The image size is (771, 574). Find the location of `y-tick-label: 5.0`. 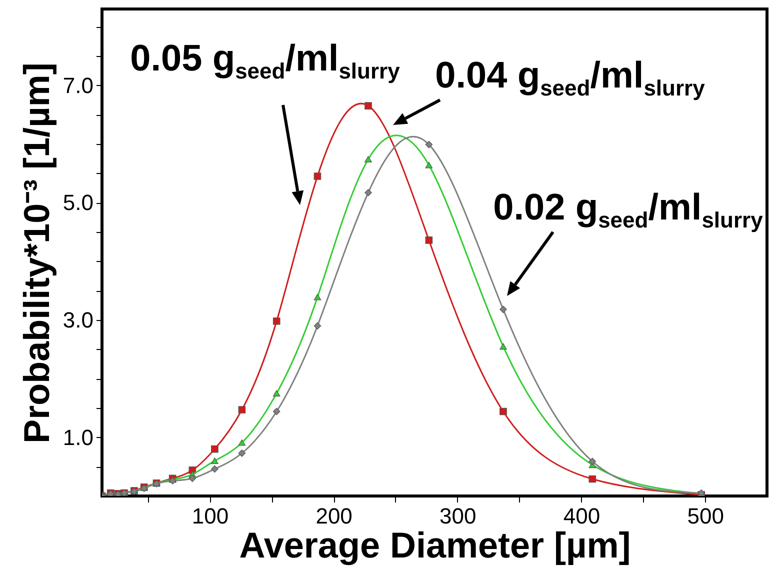

y-tick-label: 5.0 is located at coordinates (78, 203).